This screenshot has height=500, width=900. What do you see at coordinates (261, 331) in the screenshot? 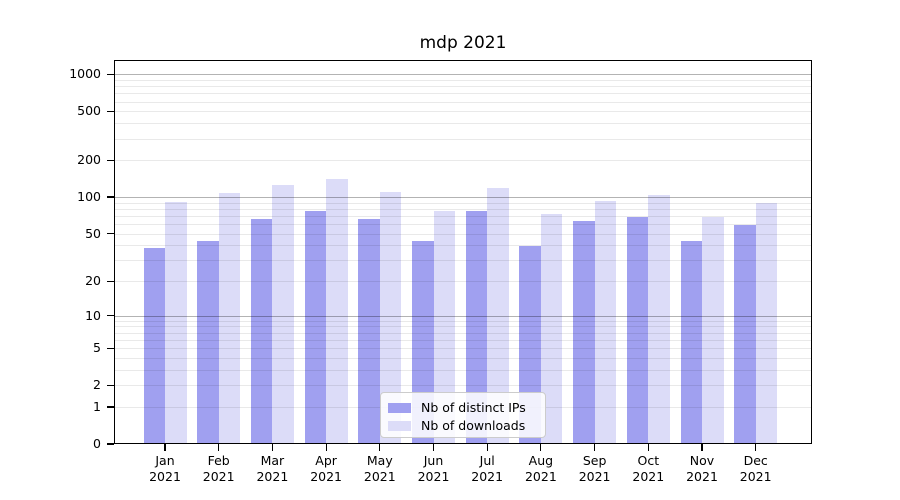
I see `bar-mar-nb-of-distinct-ips` at bounding box center [261, 331].